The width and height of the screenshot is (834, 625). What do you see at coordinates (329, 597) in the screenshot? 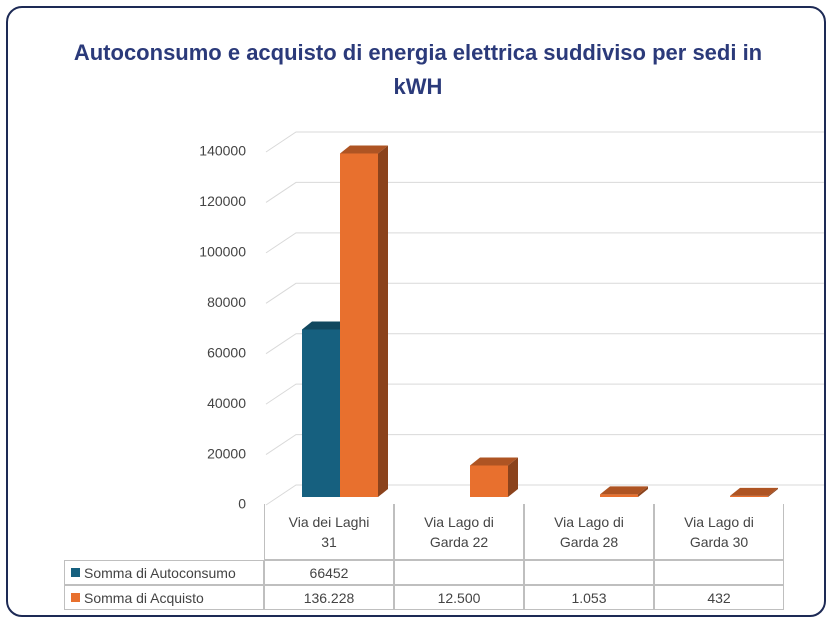
I see `data-label: 136.228` at bounding box center [329, 597].